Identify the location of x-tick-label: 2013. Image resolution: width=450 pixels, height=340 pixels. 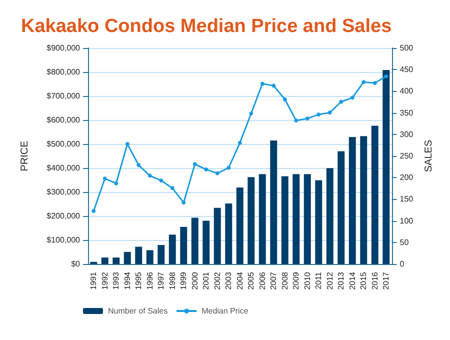
(341, 280).